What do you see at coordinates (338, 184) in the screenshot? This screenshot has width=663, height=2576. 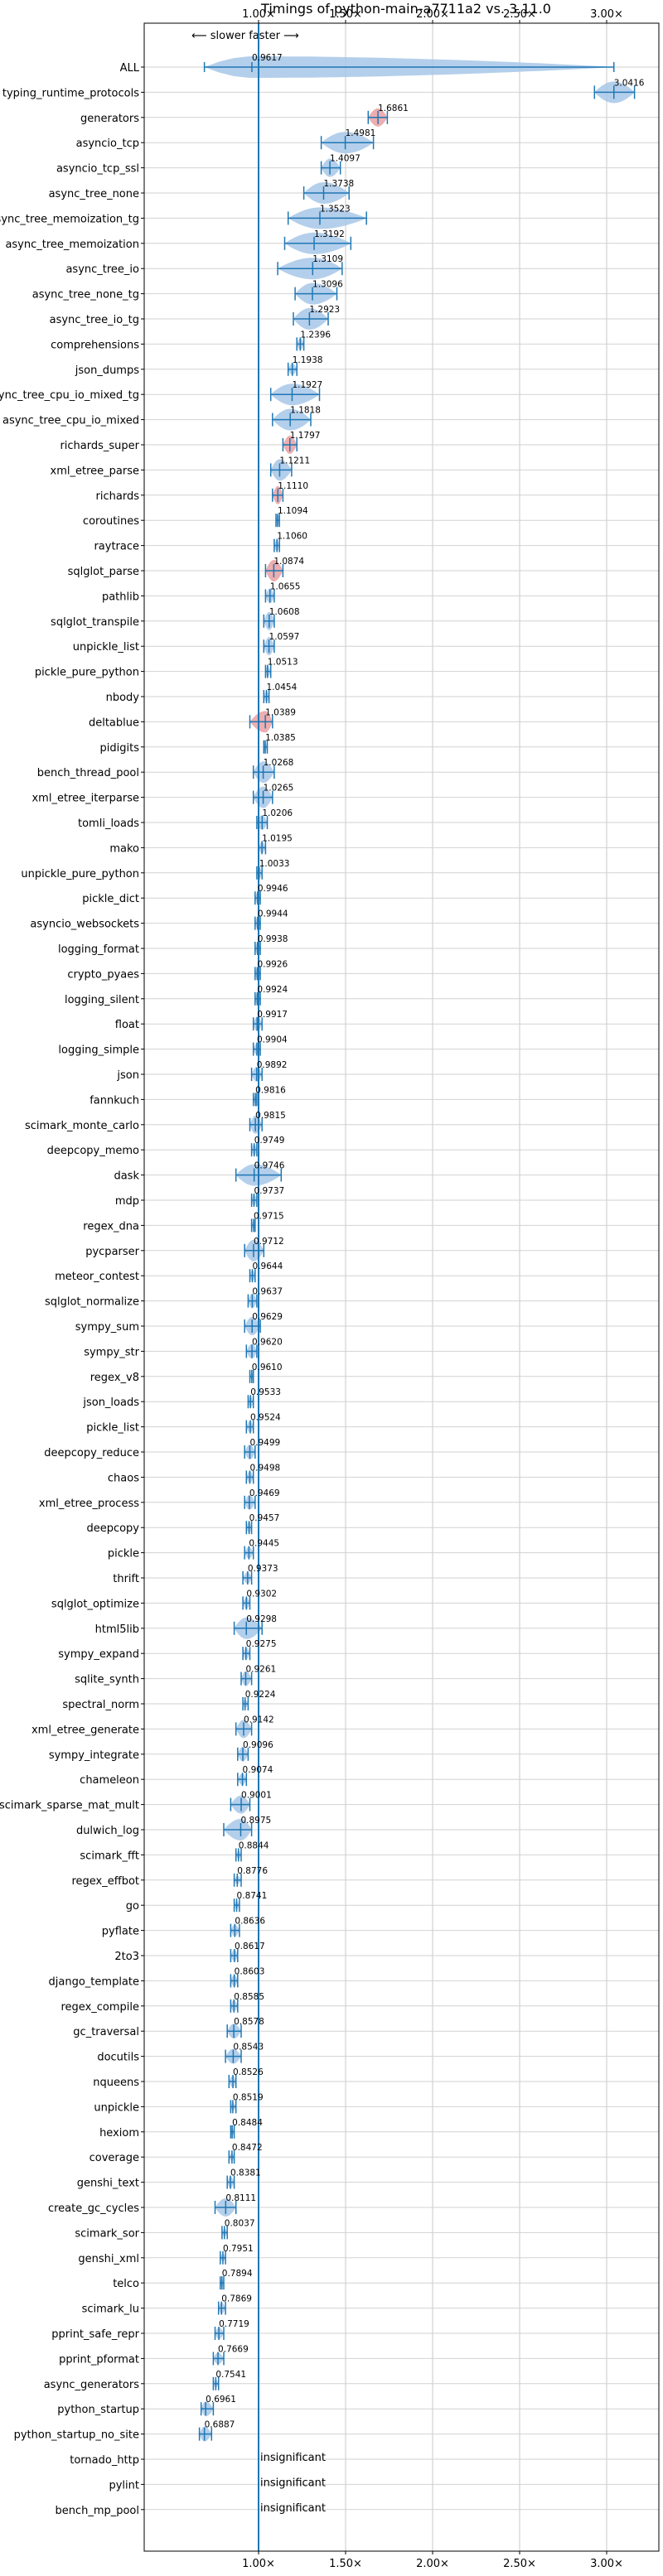 I see `value-label: 1.3738` at bounding box center [338, 184].